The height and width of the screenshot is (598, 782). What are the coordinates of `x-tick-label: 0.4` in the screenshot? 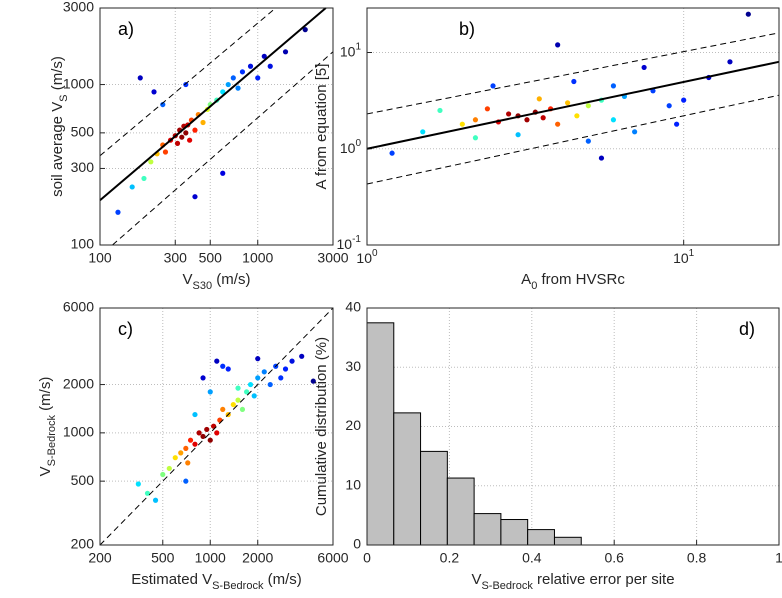 It's located at (532, 558).